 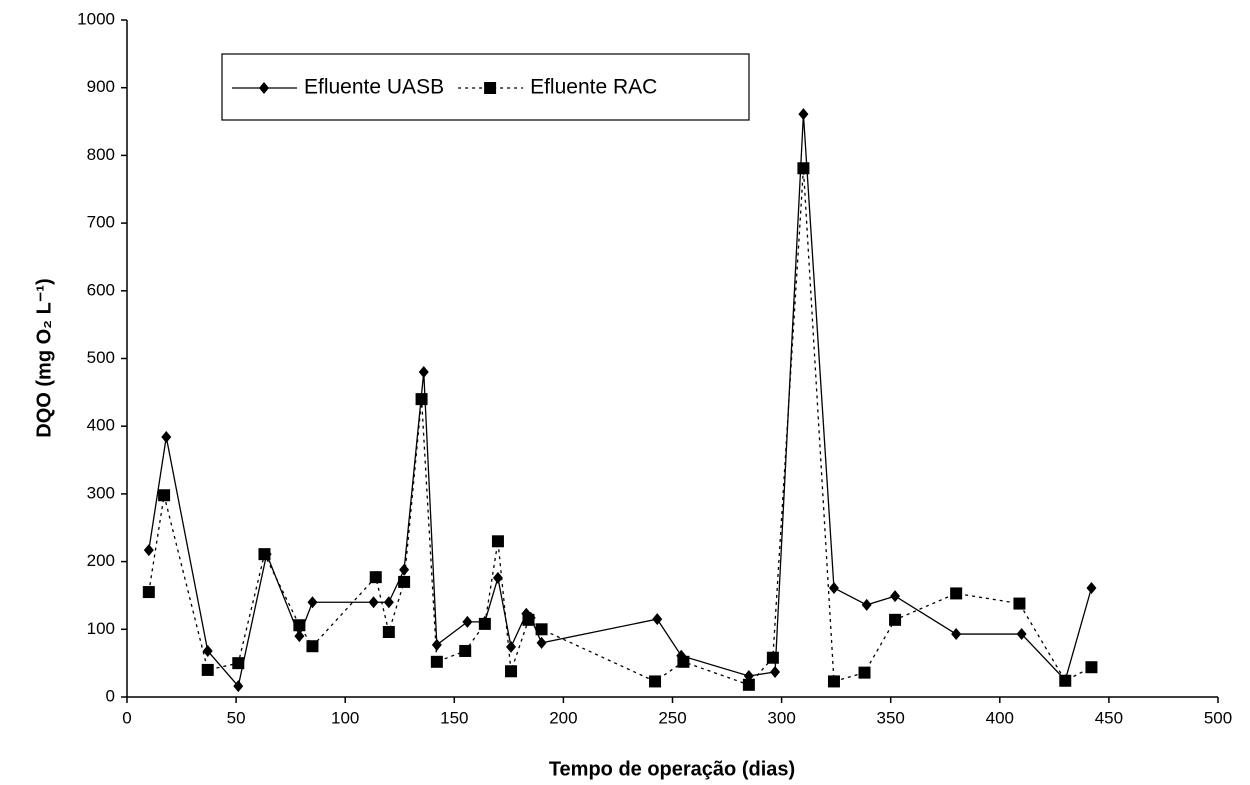 I want to click on y-tick-label: 600, so click(x=101, y=289).